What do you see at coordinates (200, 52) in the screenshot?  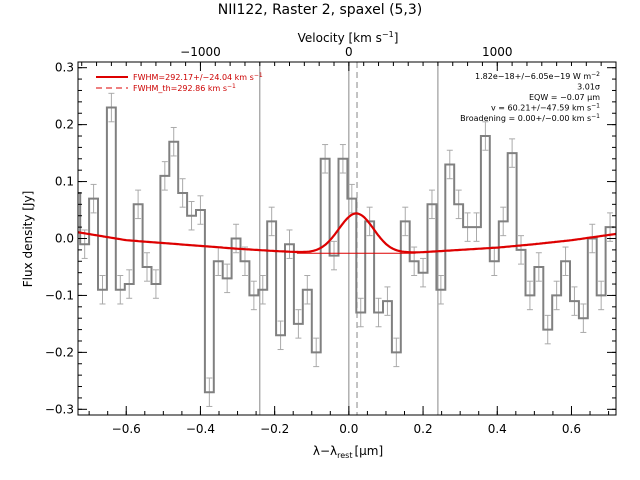 I see `top-tick-label: −1000` at bounding box center [200, 52].